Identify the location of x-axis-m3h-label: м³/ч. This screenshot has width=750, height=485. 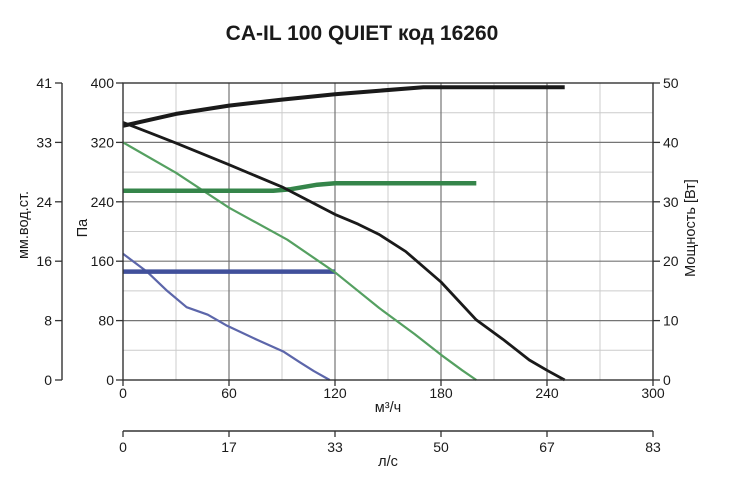
(388, 408).